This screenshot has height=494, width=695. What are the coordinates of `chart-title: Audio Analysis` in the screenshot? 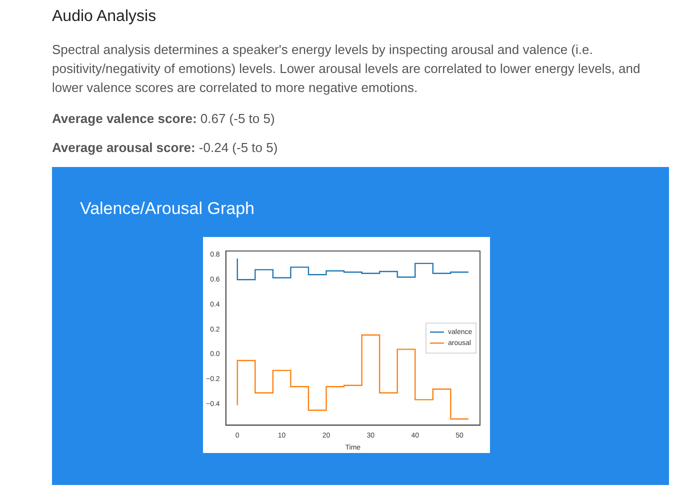 It's located at (105, 17).